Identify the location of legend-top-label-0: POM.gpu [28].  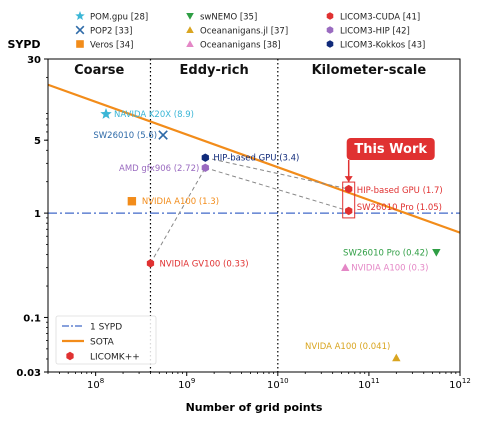
(119, 18).